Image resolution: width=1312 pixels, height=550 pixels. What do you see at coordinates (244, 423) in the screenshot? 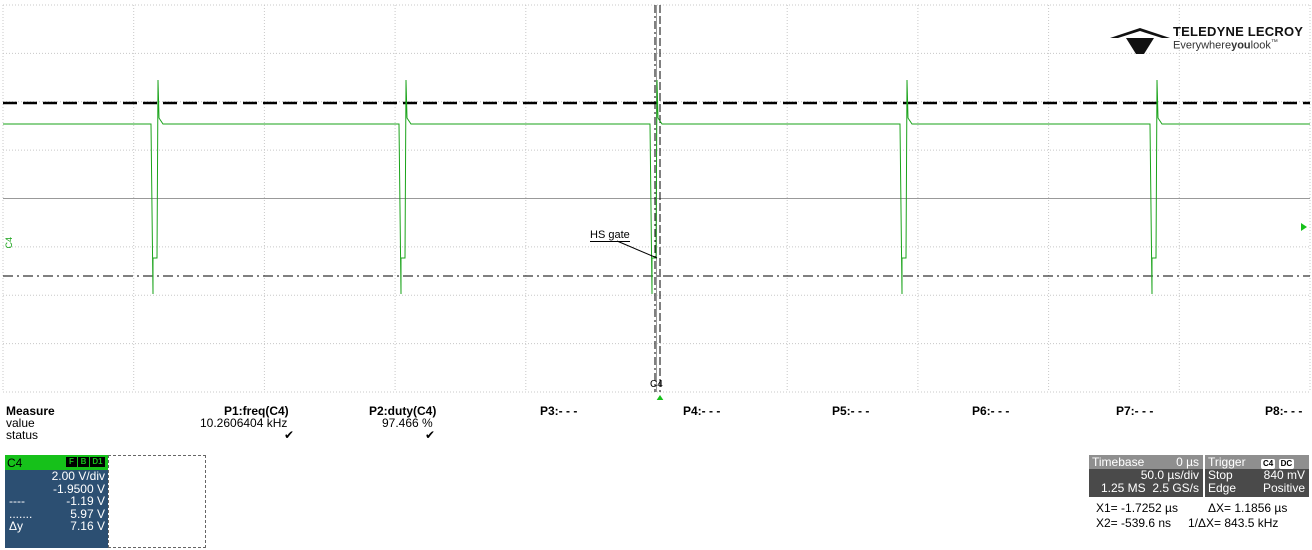
I see `p1-value: 10.2606404 kHz` at bounding box center [244, 423].